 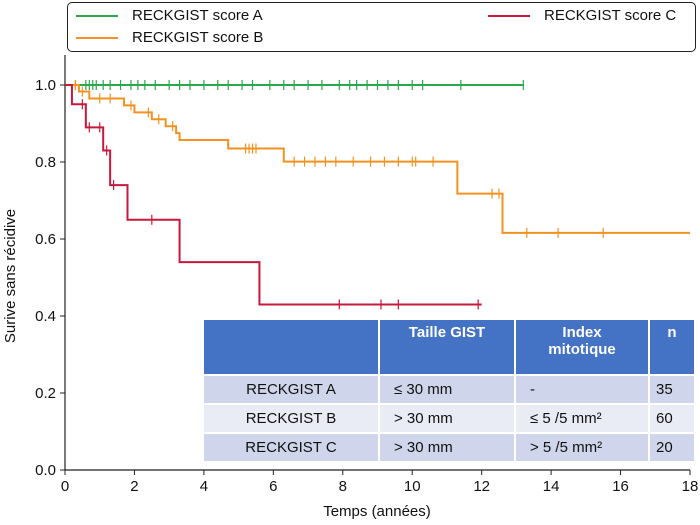 What do you see at coordinates (481, 486) in the screenshot?
I see `x-tick-label: 12` at bounding box center [481, 486].